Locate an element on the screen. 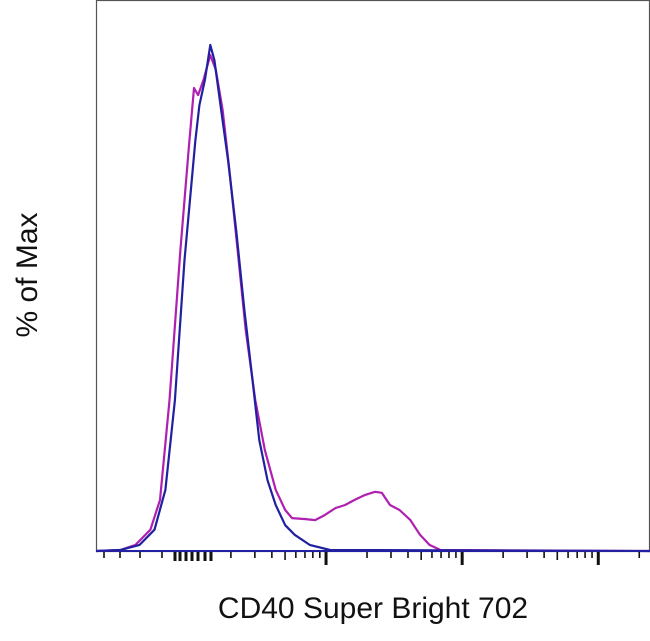 The height and width of the screenshot is (641, 650). x-axis-ticks is located at coordinates (373, 557).